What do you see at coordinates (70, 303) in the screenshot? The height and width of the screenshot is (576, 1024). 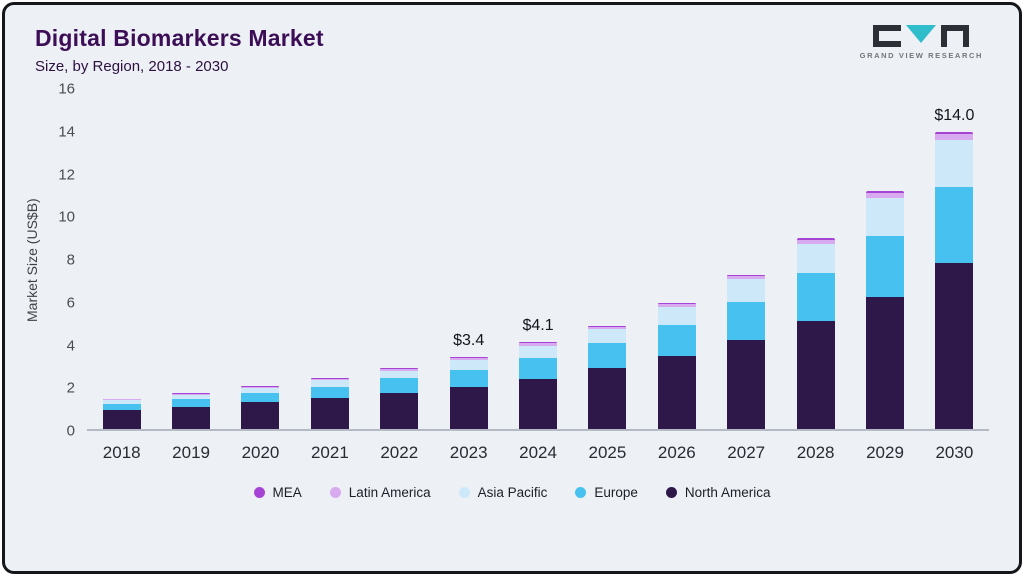 I see `y-tick-label: 6` at bounding box center [70, 303].